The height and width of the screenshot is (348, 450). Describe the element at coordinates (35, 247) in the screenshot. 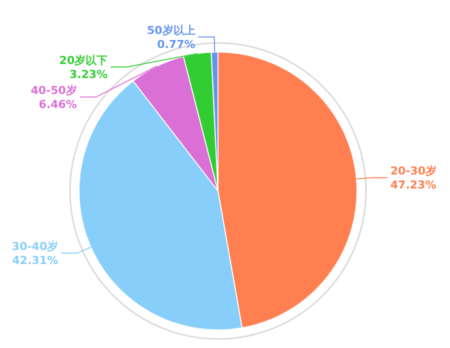

I see `slice-label: 30-40岁` at that location.